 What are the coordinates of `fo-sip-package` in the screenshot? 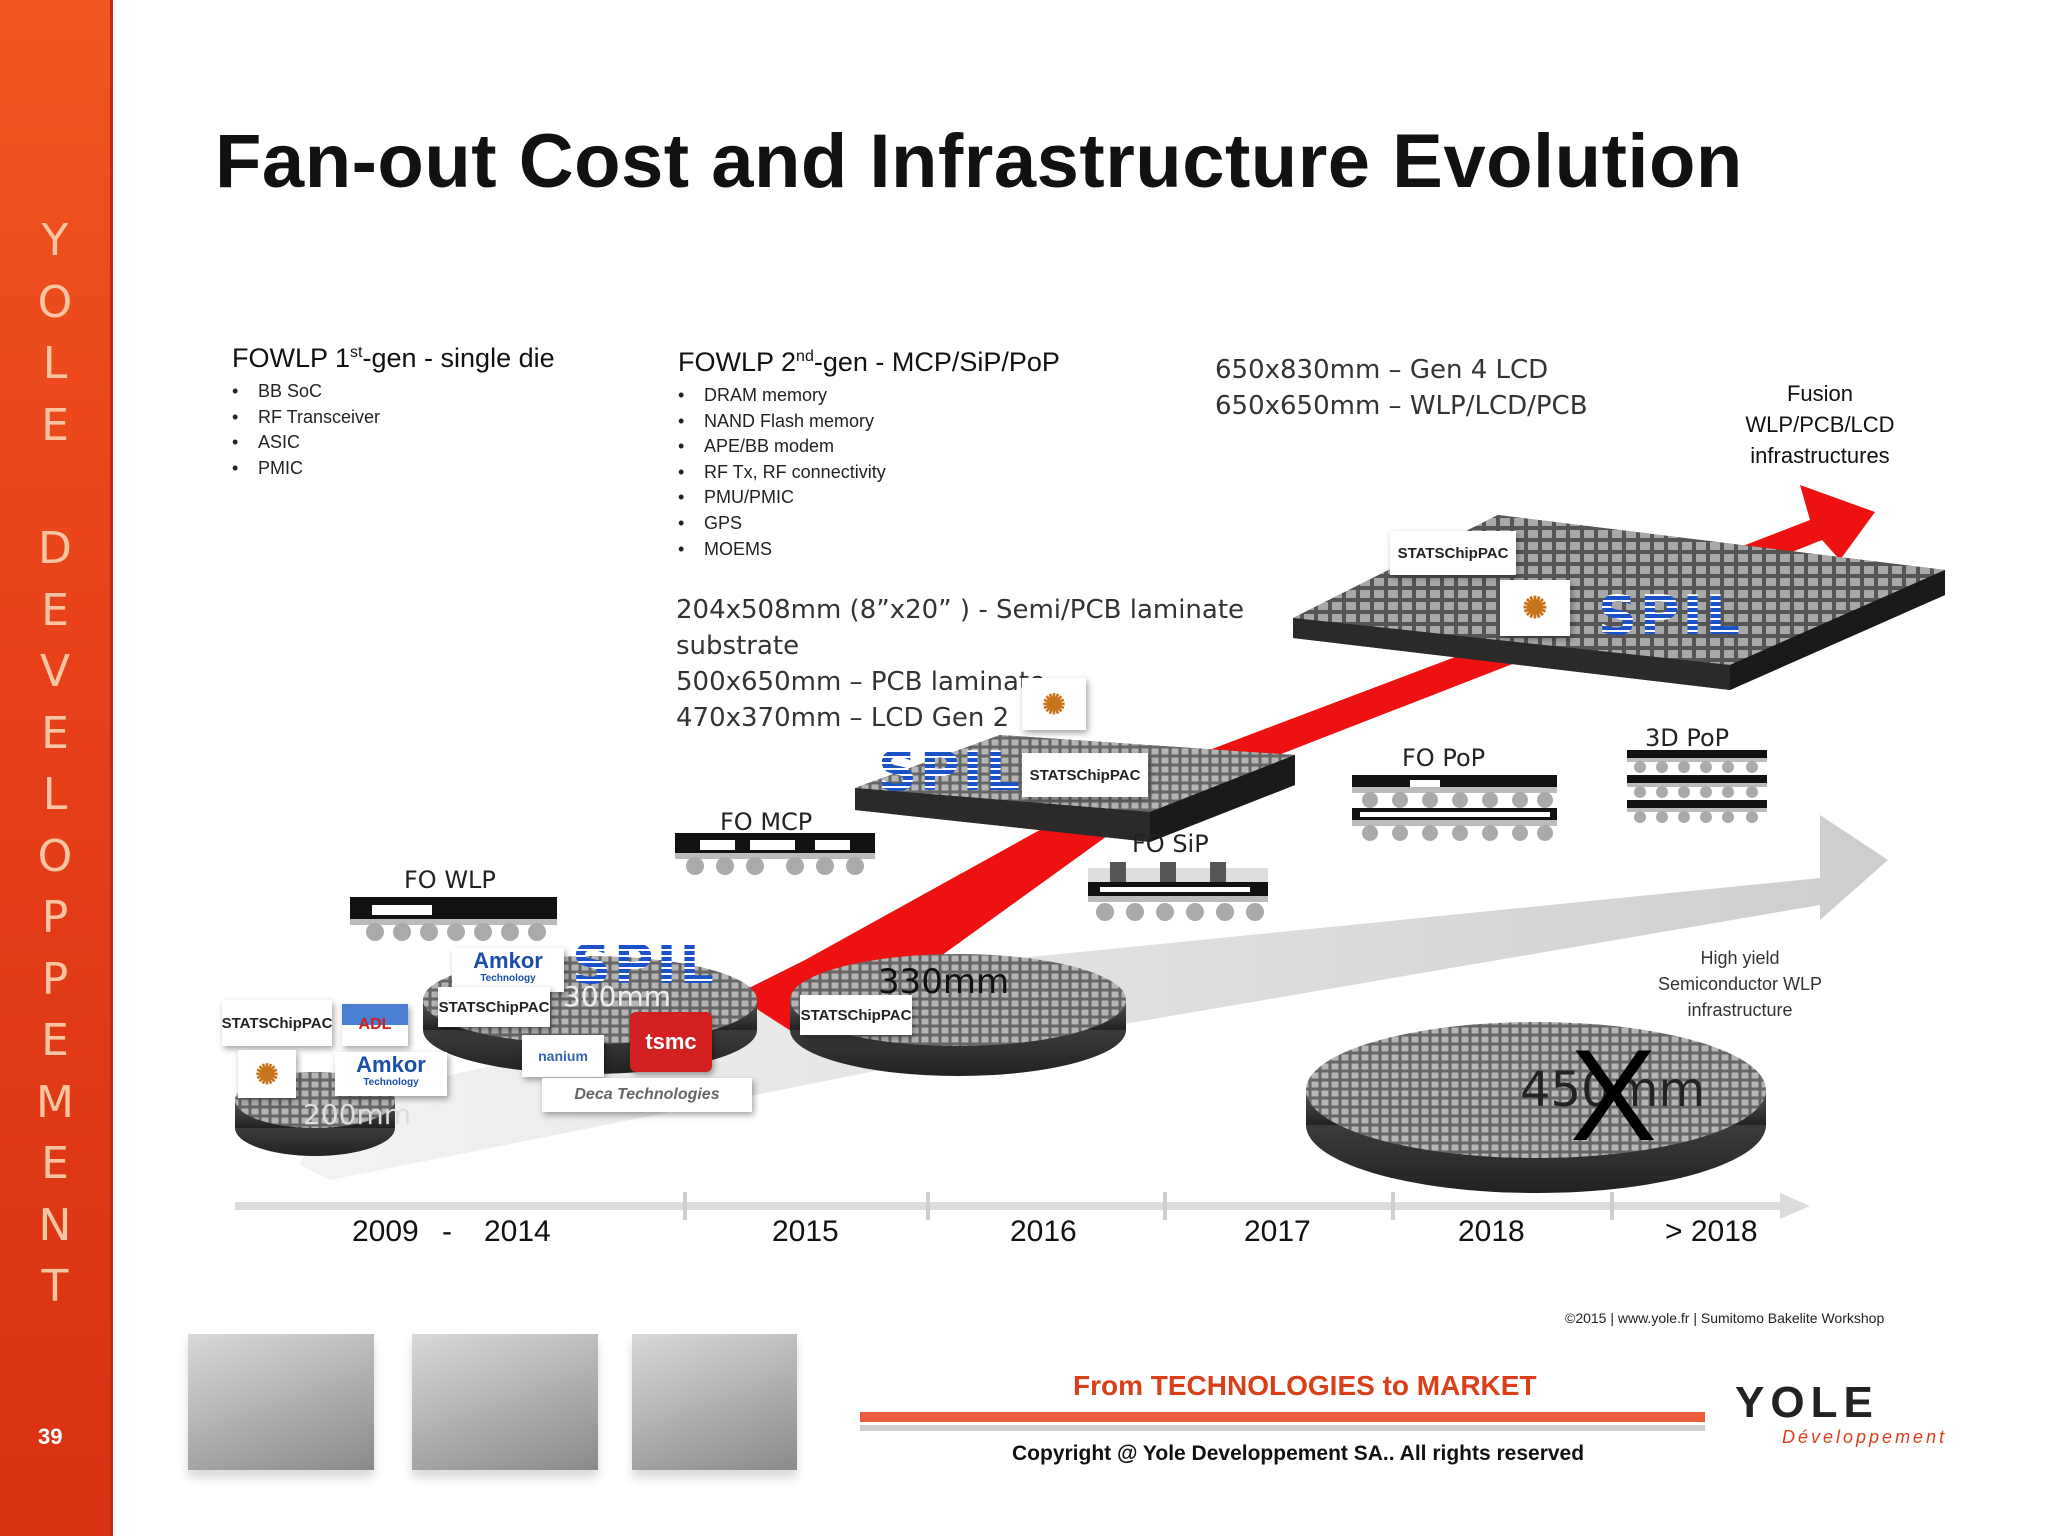 It's located at (1178, 891).